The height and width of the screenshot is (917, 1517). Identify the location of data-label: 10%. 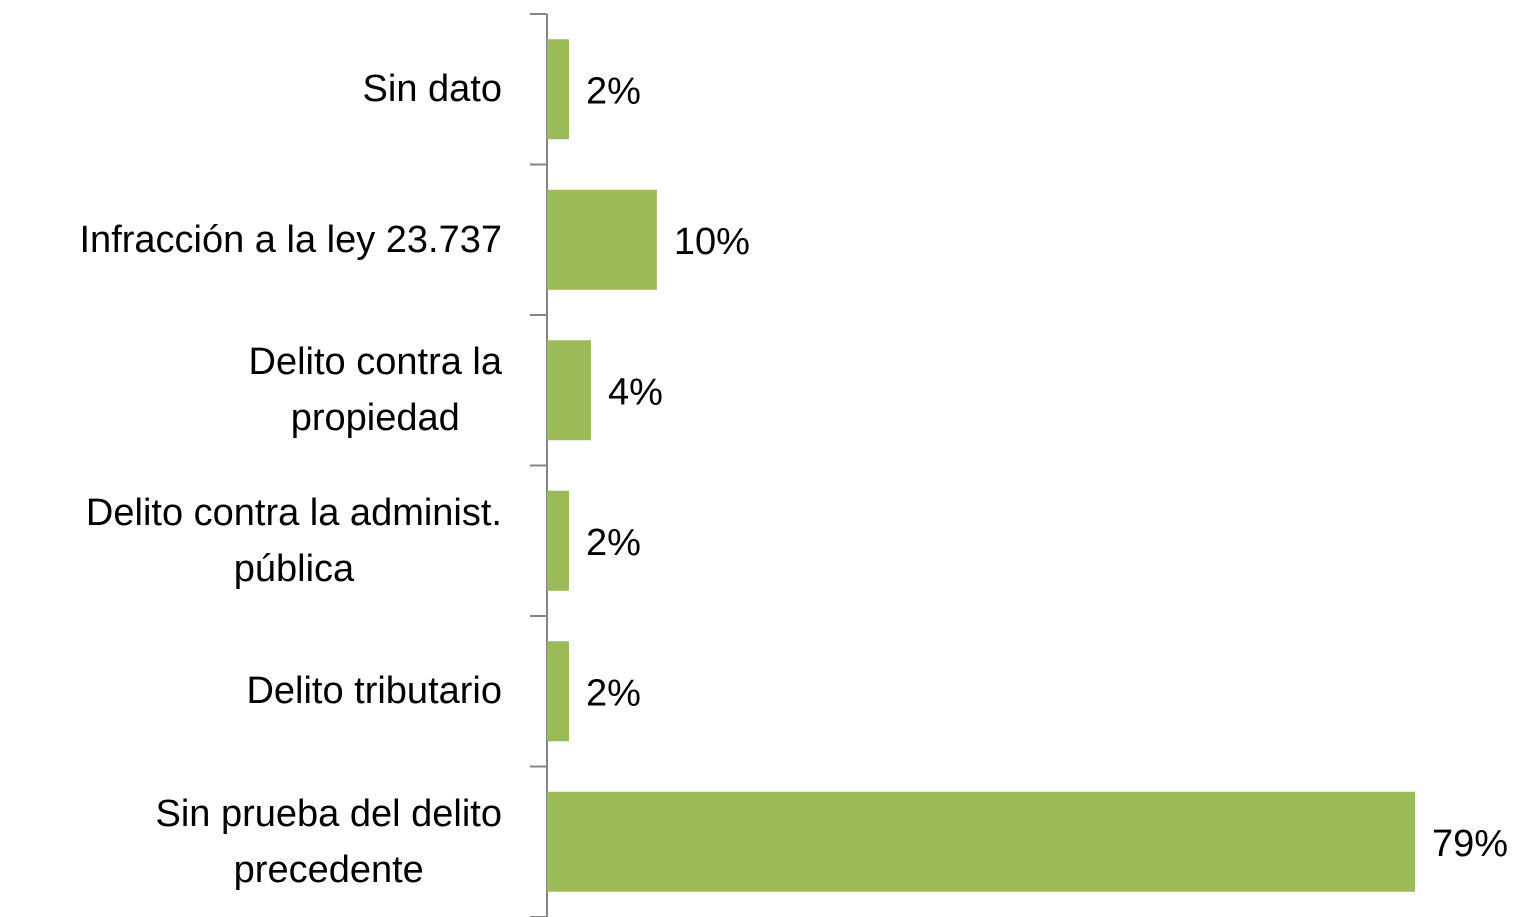
(712, 242).